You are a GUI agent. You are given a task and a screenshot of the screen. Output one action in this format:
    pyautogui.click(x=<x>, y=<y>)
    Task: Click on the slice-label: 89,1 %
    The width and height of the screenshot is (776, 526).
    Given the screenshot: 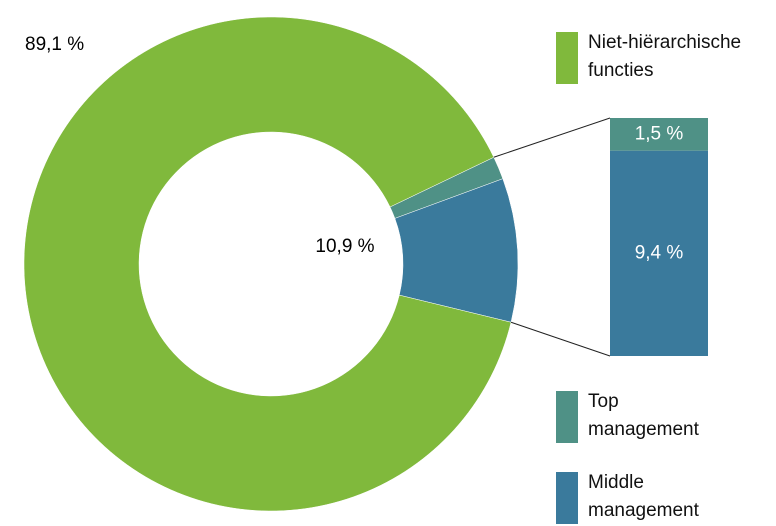 What is the action you would take?
    pyautogui.click(x=54, y=44)
    